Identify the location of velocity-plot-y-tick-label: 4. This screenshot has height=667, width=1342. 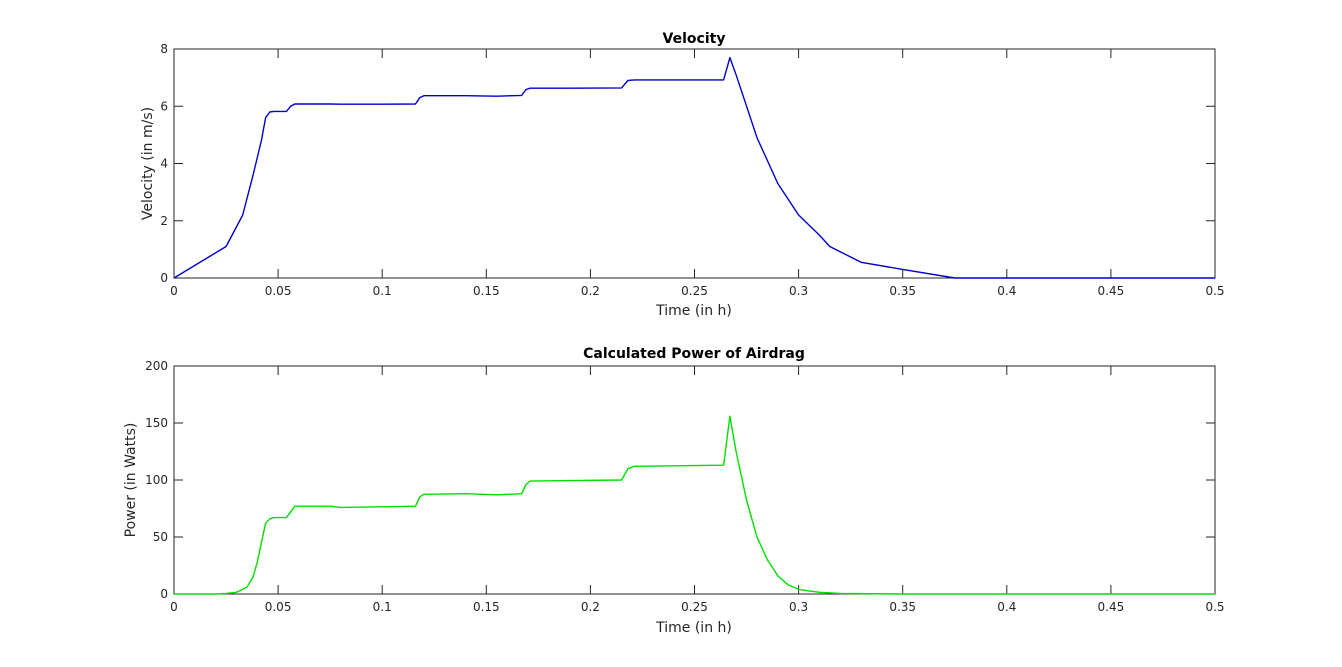
(164, 164).